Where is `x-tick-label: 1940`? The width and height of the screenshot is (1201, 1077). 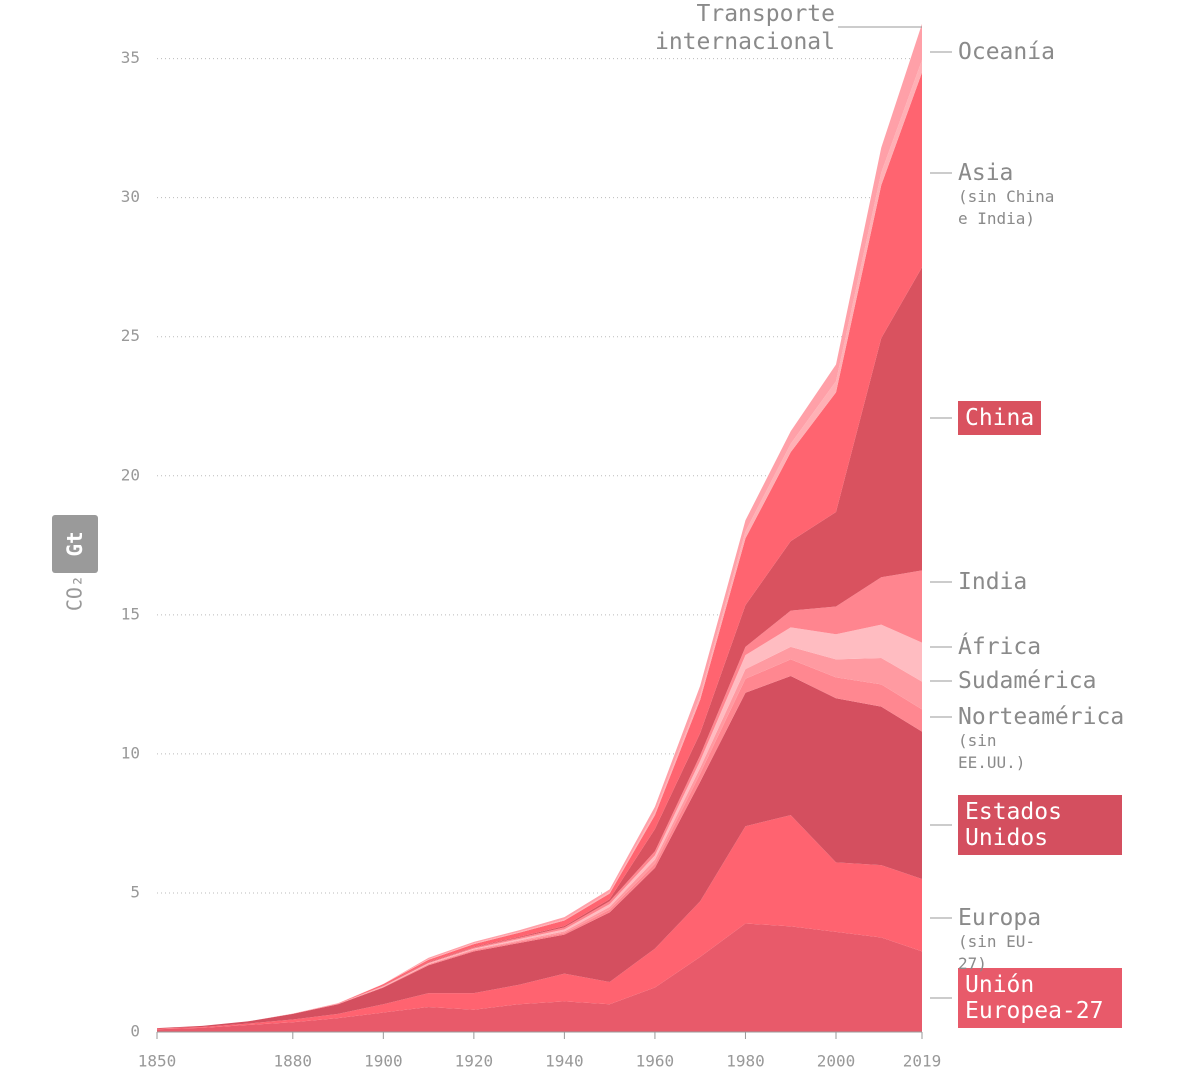 x-tick-label: 1940 is located at coordinates (564, 1061).